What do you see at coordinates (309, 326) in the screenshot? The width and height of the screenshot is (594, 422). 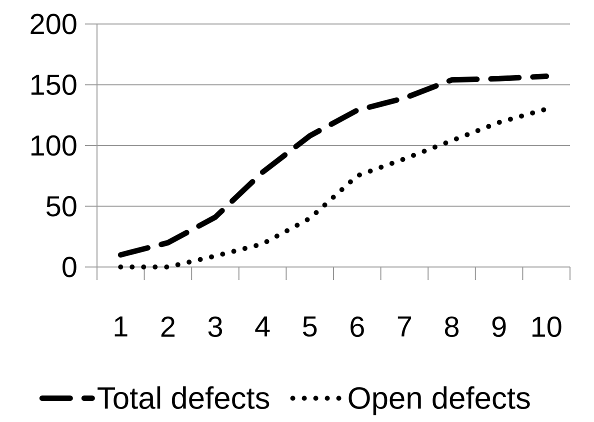 I see `x-tick-label: 5` at bounding box center [309, 326].